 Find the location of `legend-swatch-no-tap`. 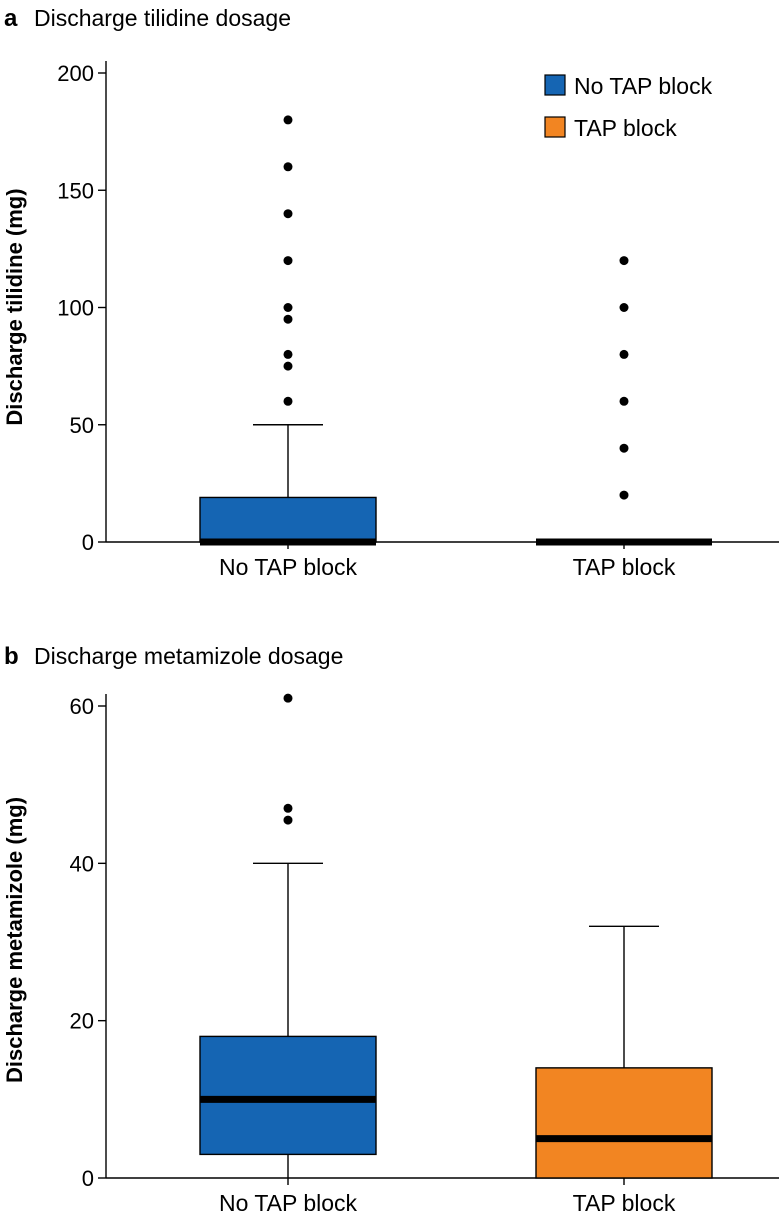

legend-swatch-no-tap is located at coordinates (555, 85).